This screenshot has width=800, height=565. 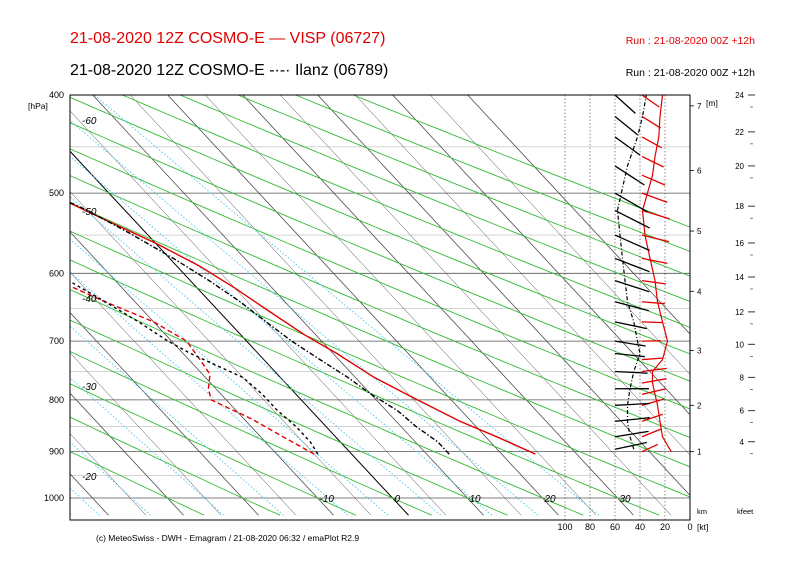 I want to click on height-kfeet-label: 24, so click(x=739, y=95).